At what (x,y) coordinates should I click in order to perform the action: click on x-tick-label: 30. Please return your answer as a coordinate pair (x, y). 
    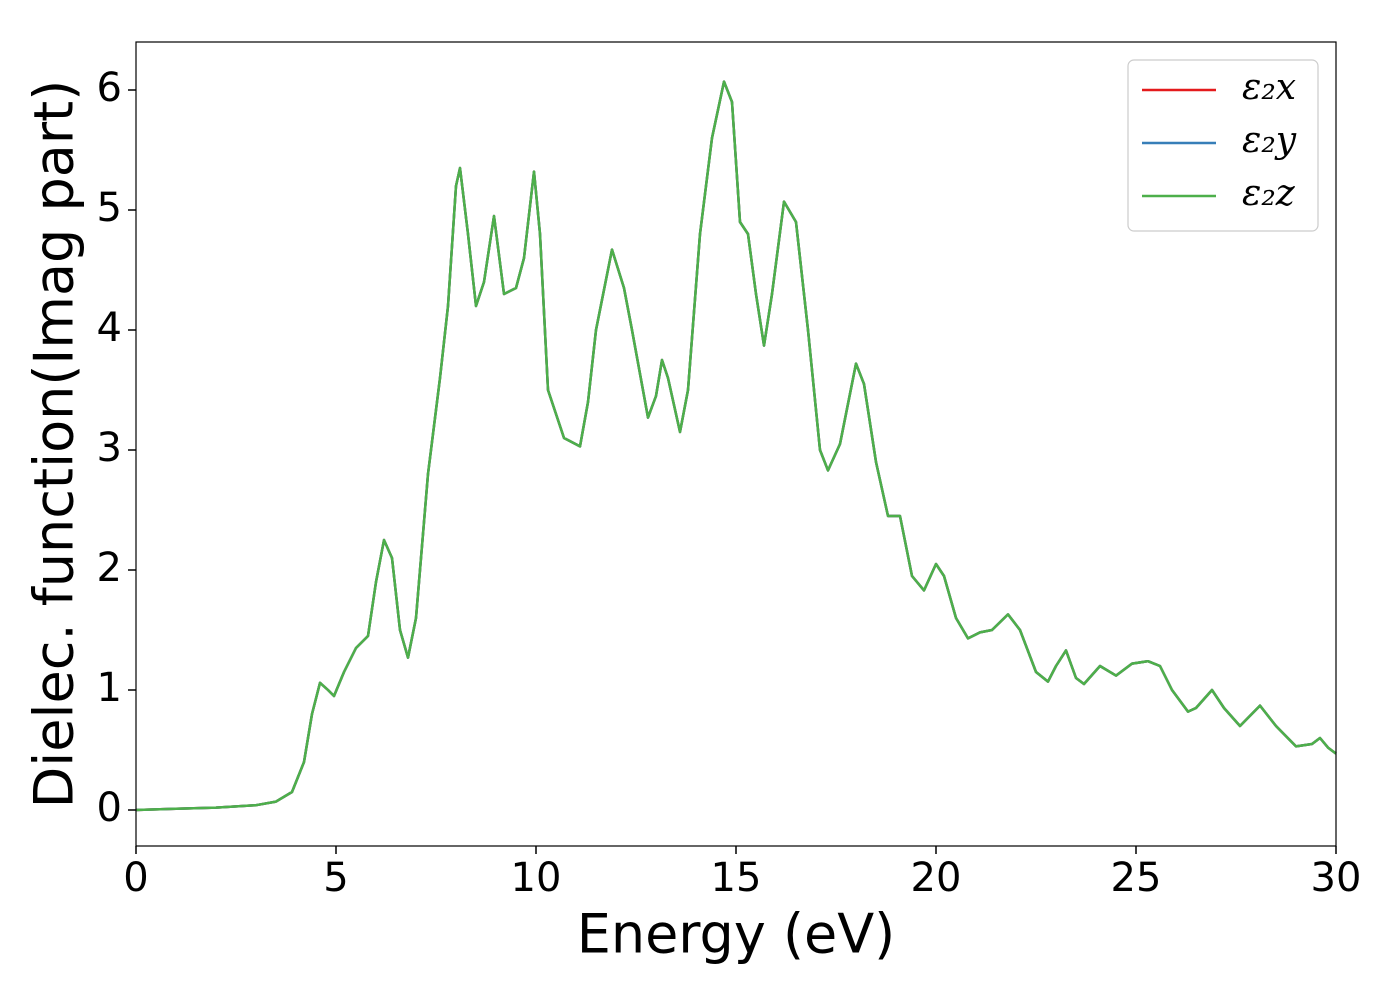
    Looking at the image, I should click on (1336, 878).